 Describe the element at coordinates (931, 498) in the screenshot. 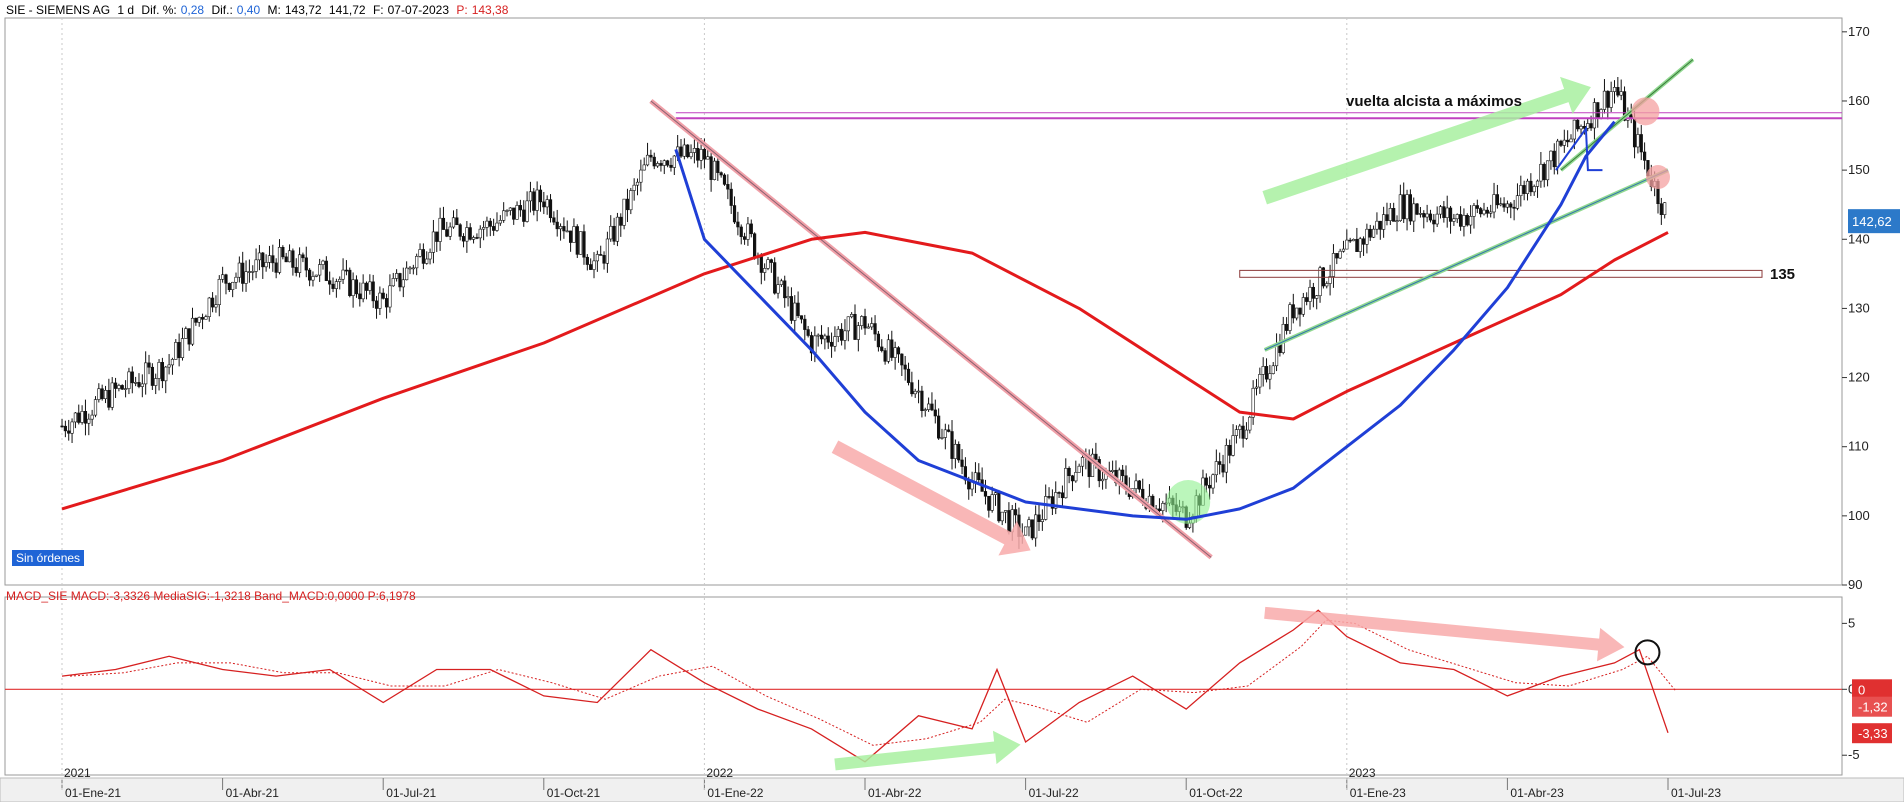

I see `price-down-arrow` at that location.